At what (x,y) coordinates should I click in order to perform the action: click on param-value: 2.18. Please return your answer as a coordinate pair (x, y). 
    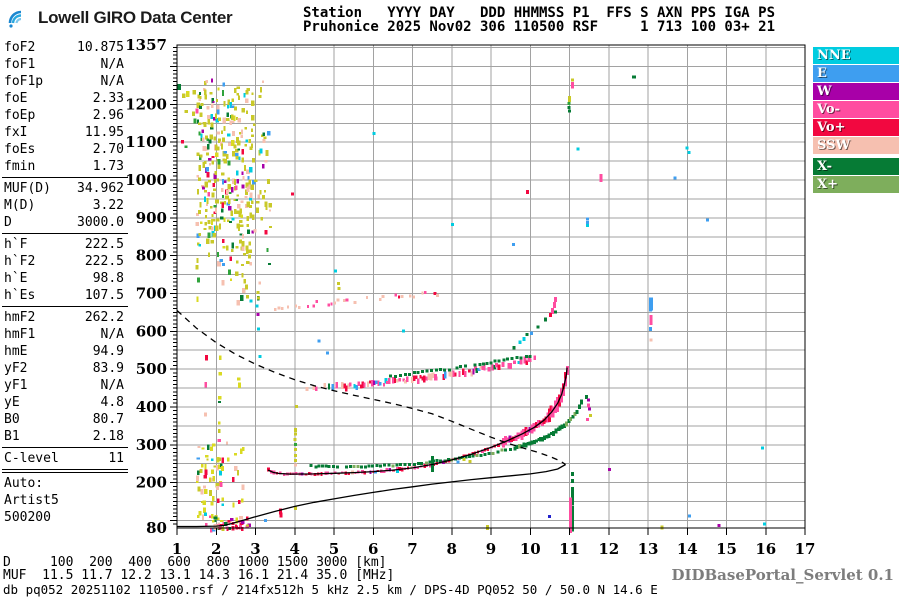
    Looking at the image, I should click on (108, 436).